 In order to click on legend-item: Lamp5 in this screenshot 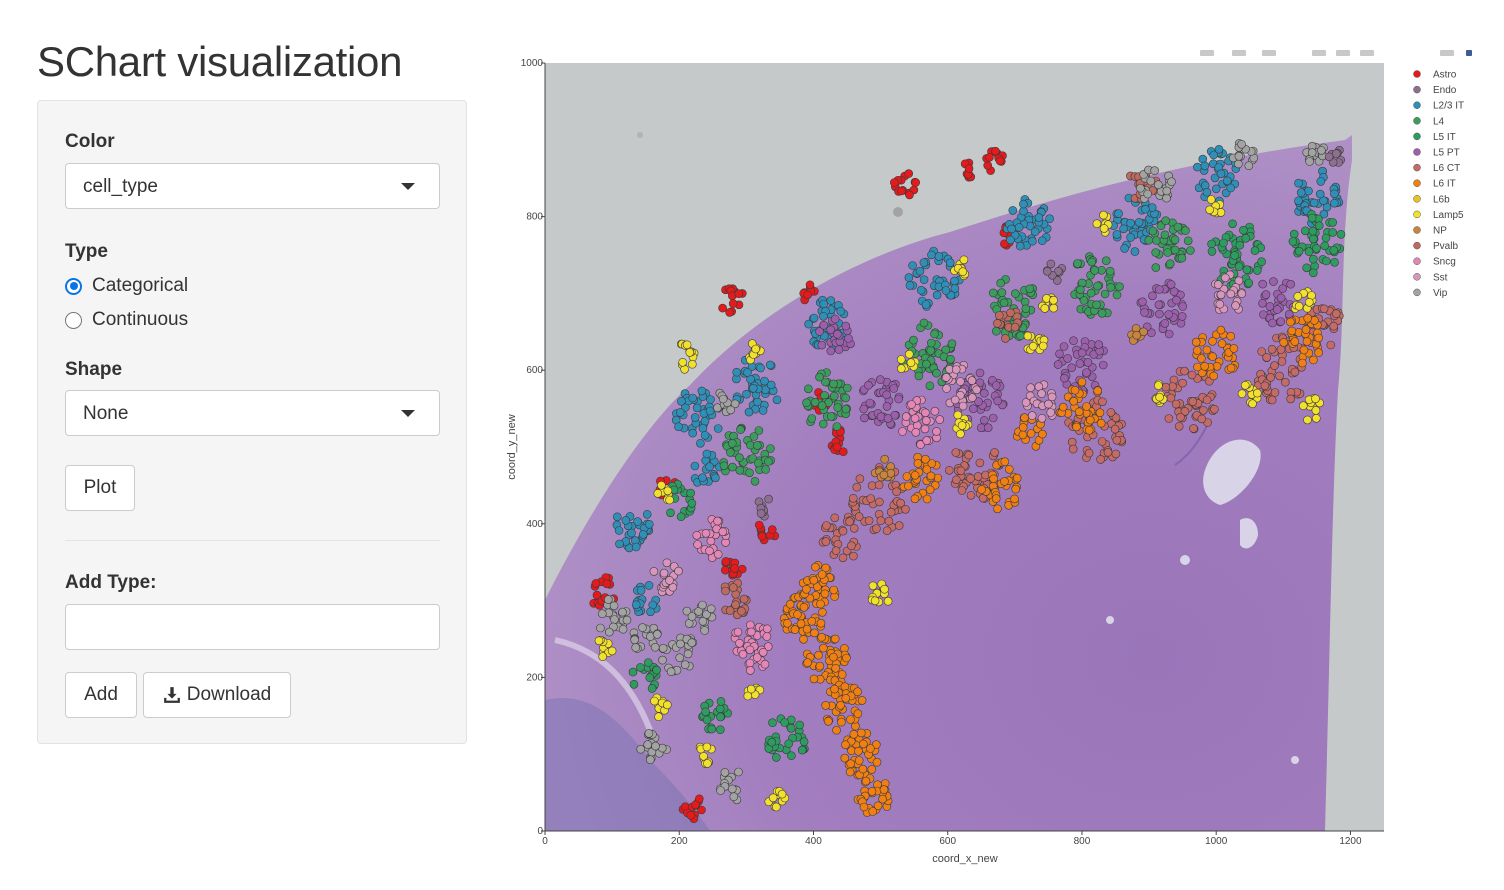, I will do `click(1439, 215)`.